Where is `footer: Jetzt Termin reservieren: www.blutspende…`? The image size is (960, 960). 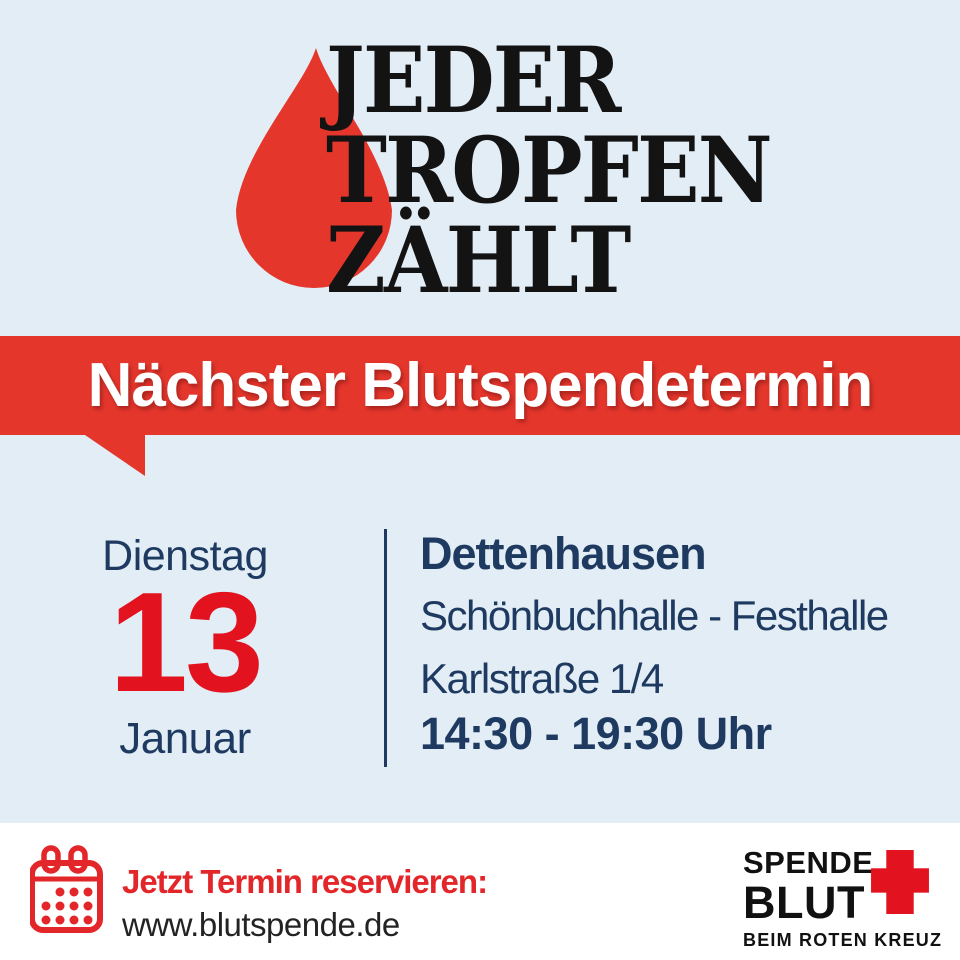 footer: Jetzt Termin reservieren: www.blutspende… is located at coordinates (480, 891).